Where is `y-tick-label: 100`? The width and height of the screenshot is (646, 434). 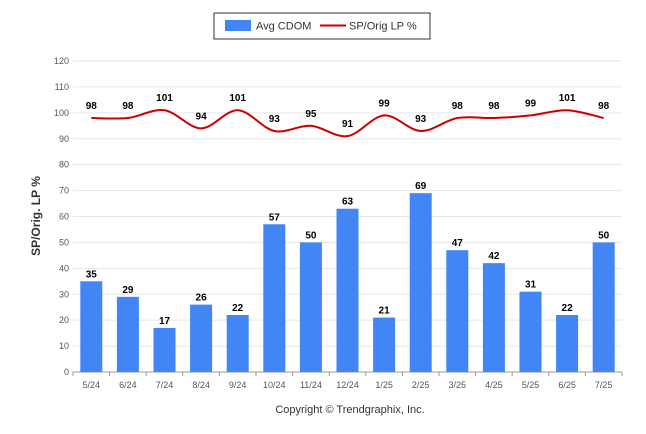
y-tick-label: 100 is located at coordinates (61, 113).